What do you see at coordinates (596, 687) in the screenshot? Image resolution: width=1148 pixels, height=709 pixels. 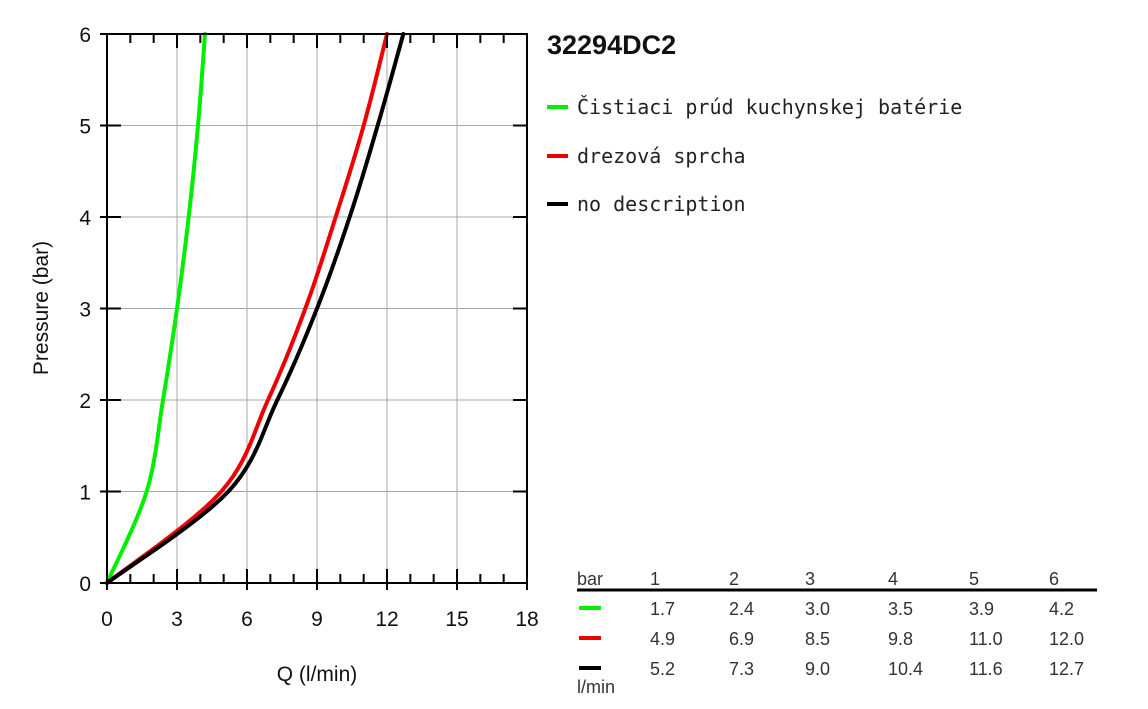 I see `table-unit-flow: l/min` at bounding box center [596, 687].